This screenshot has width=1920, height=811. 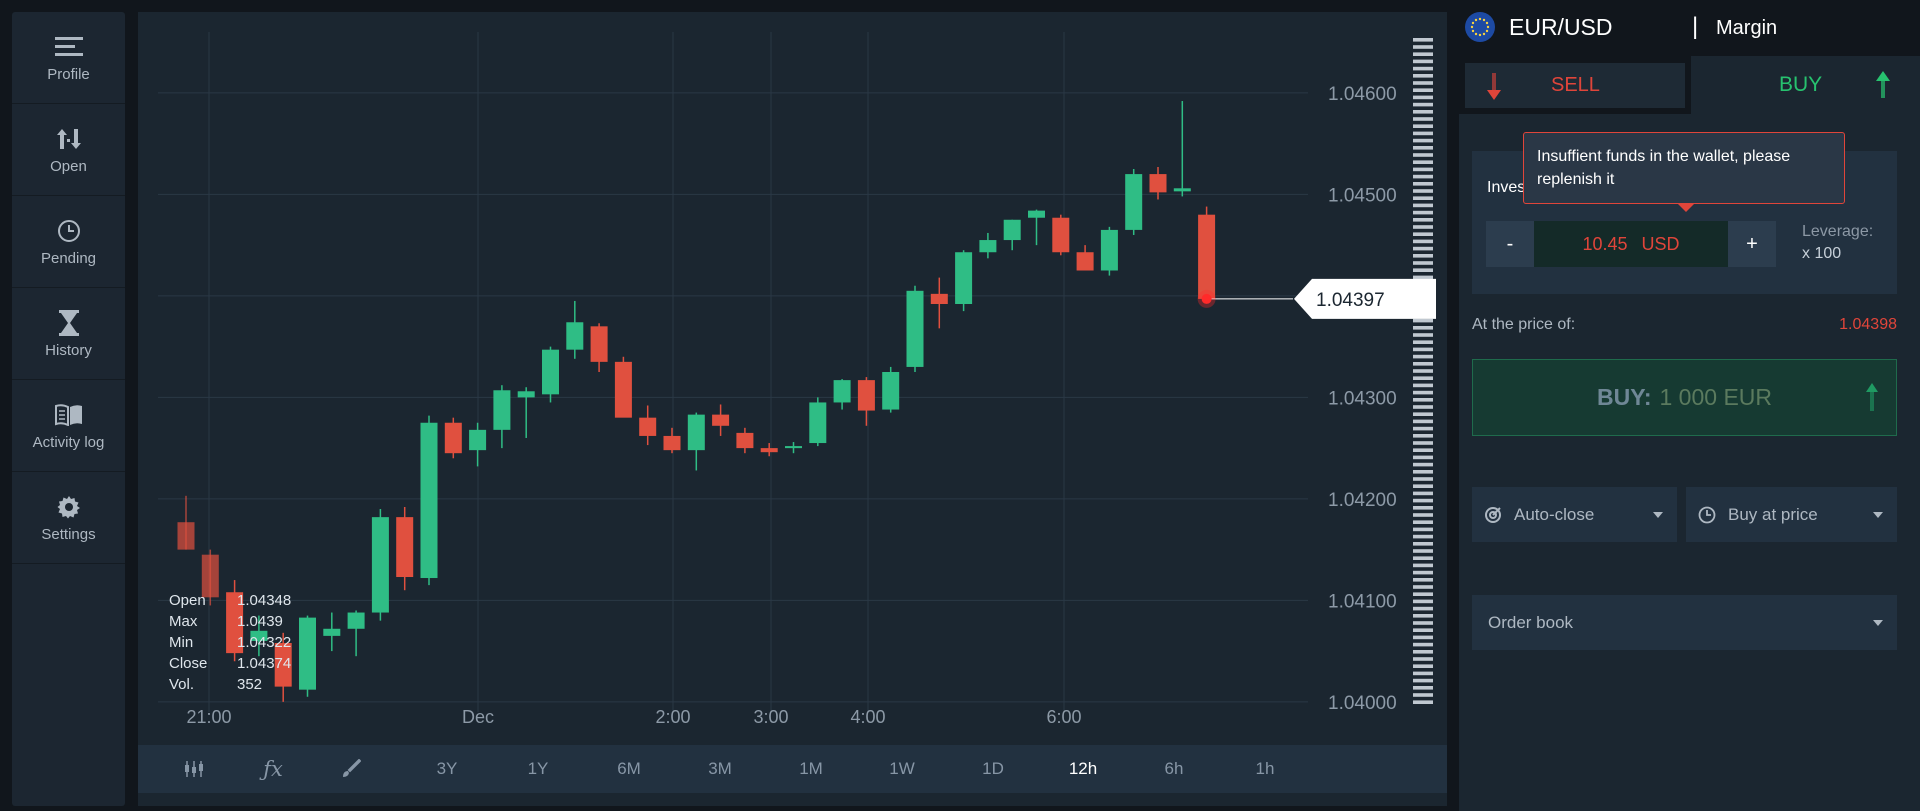 I want to click on range-1h: 1h, so click(x=1265, y=768).